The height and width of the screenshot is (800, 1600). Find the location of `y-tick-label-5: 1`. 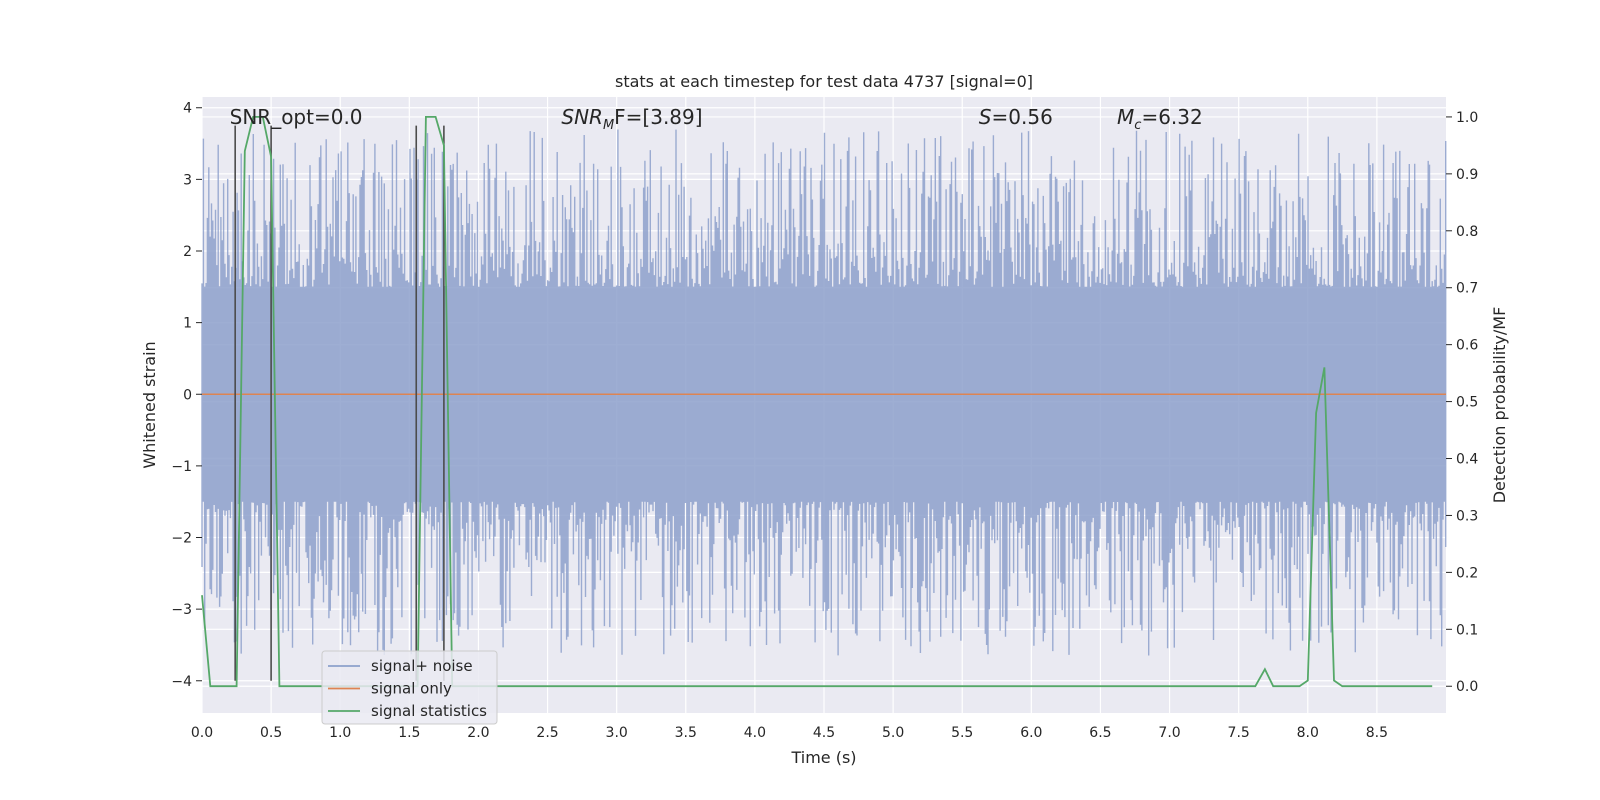

y-tick-label-5: 1 is located at coordinates (187, 324).